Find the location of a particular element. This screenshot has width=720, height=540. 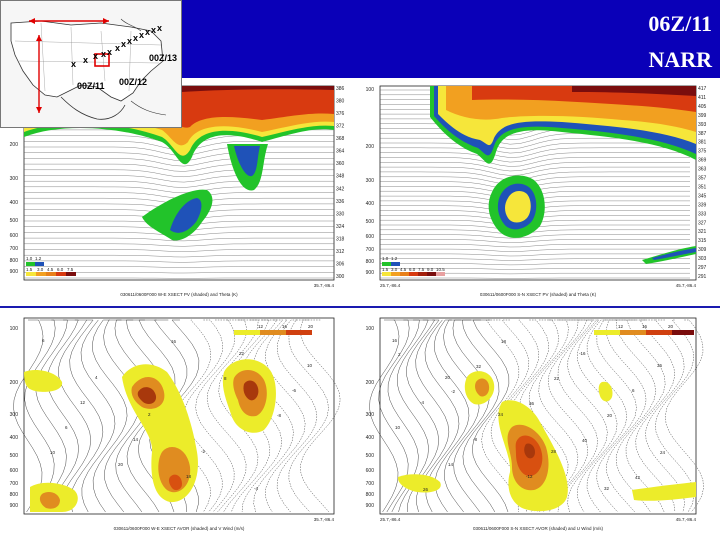

contour-label: -12 is located at coordinates (529, 476).